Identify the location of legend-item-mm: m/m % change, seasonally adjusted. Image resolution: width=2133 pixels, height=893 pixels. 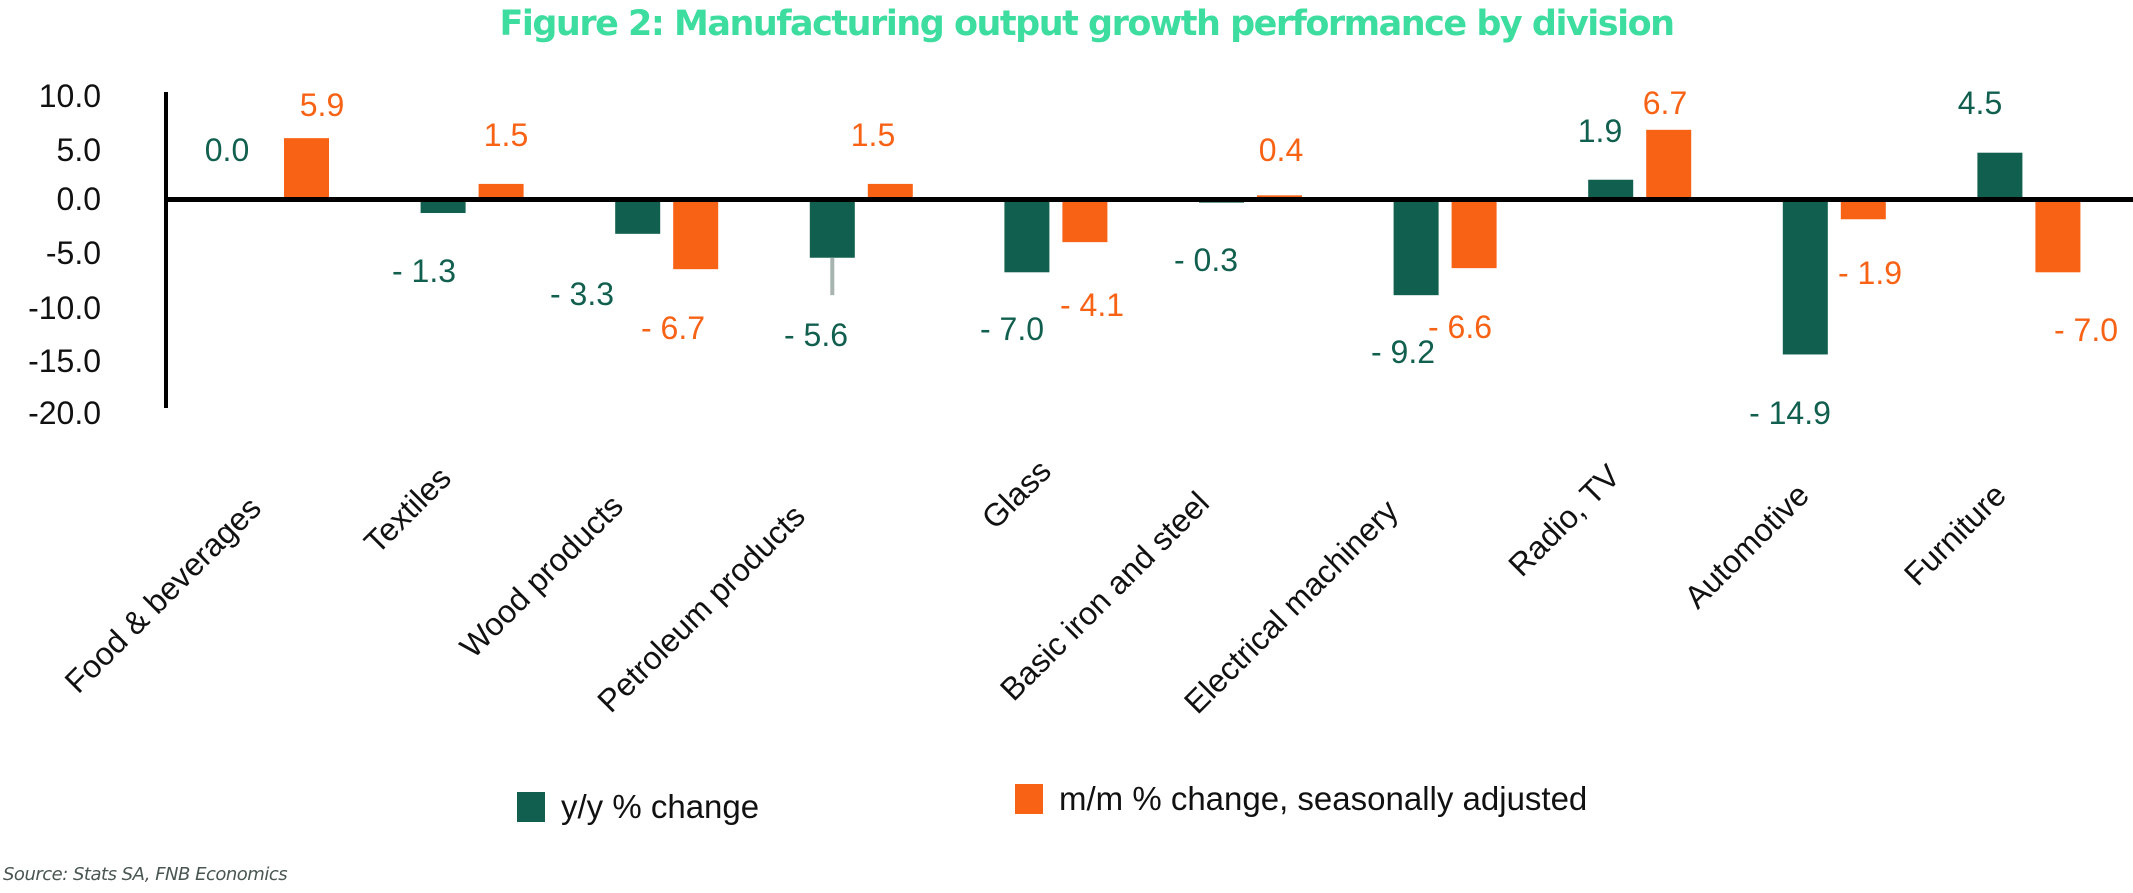
(1301, 799).